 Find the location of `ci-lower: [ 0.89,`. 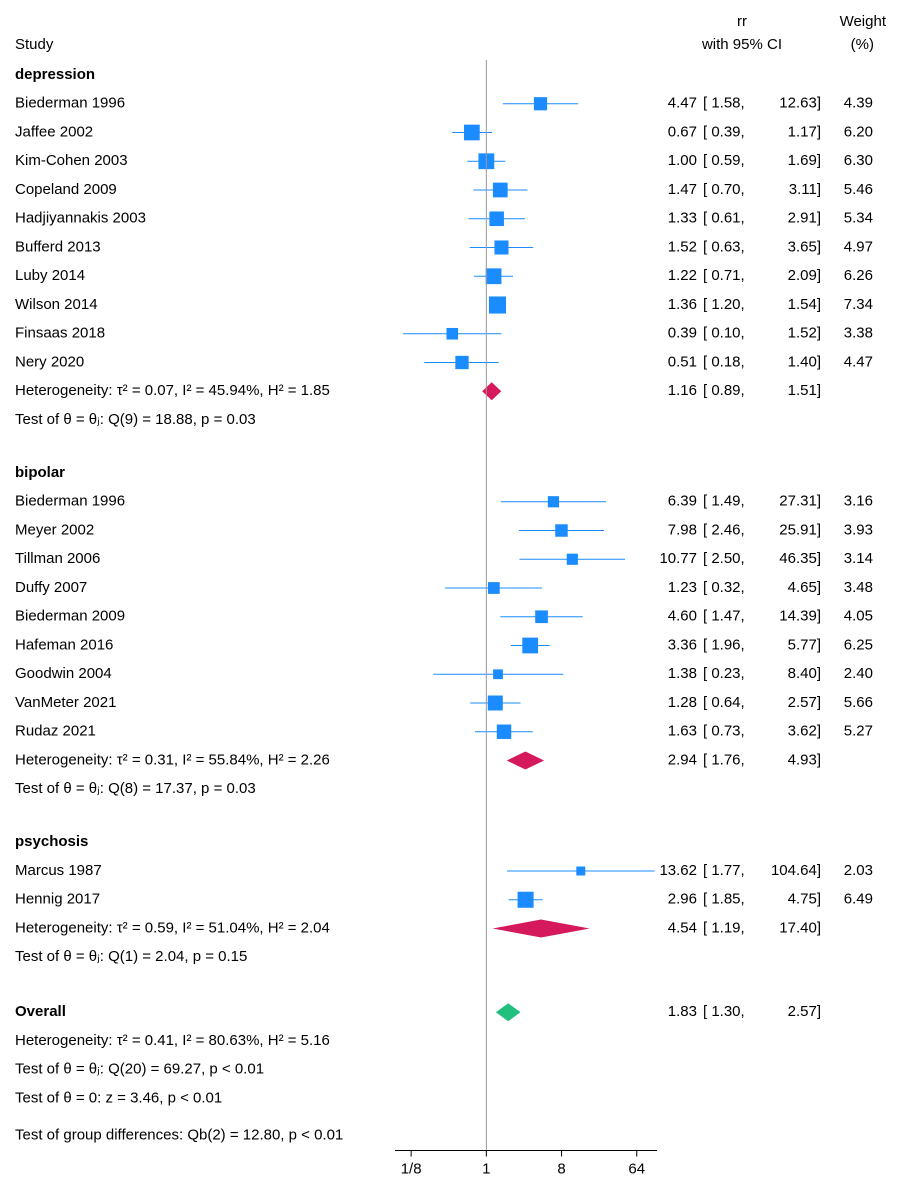

ci-lower: [ 0.89, is located at coordinates (724, 390).